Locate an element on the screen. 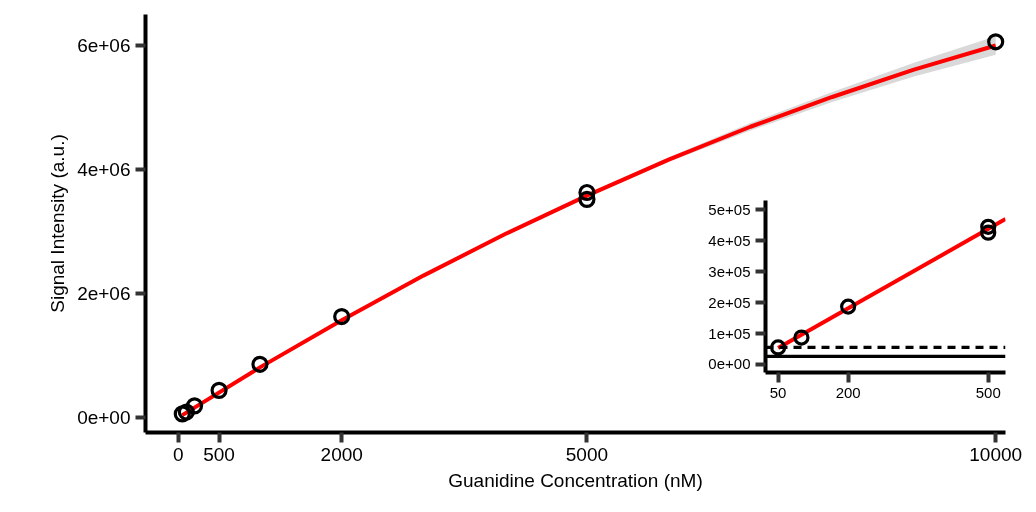 This screenshot has height=512, width=1036. y-tick-label: 5e+05 is located at coordinates (729, 209).